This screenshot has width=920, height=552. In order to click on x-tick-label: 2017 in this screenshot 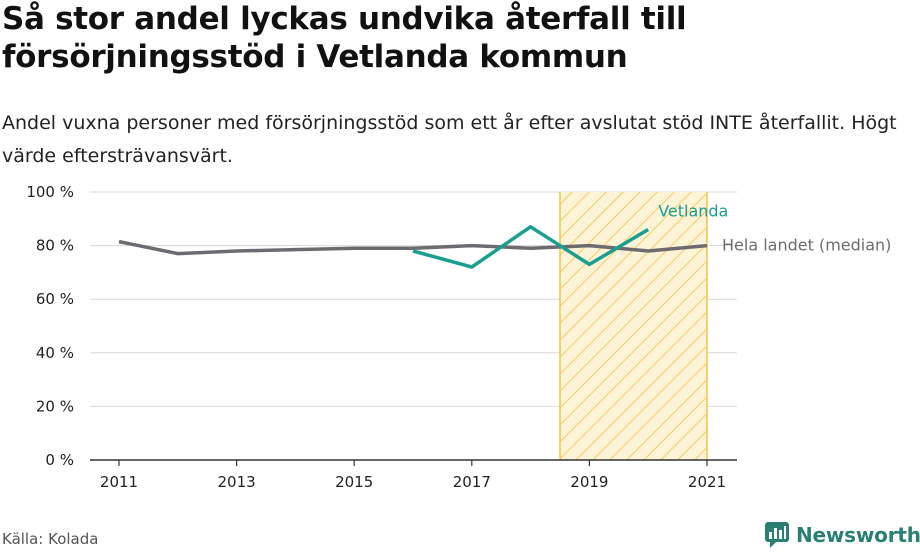, I will do `click(472, 482)`.